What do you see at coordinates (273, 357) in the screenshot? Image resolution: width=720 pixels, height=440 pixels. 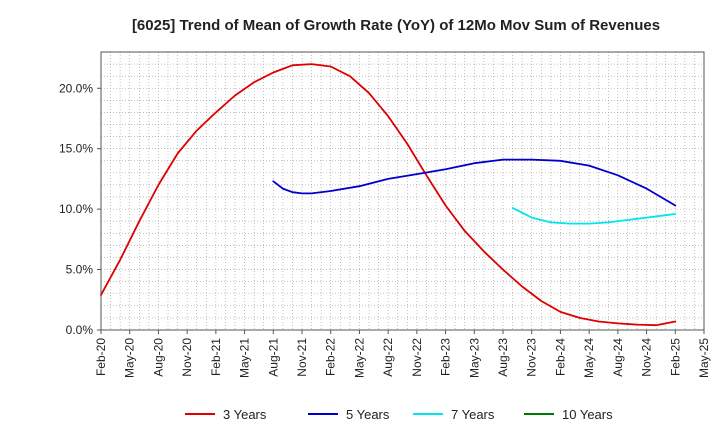 I see `x-tick-label: Aug-21` at bounding box center [273, 357].